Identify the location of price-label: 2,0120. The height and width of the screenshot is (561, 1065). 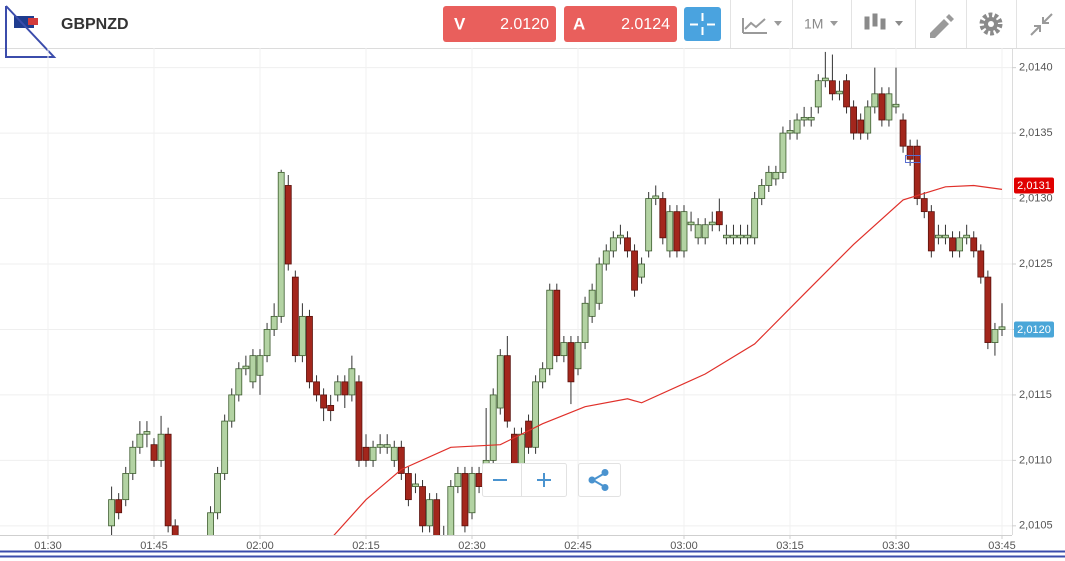
(1034, 330).